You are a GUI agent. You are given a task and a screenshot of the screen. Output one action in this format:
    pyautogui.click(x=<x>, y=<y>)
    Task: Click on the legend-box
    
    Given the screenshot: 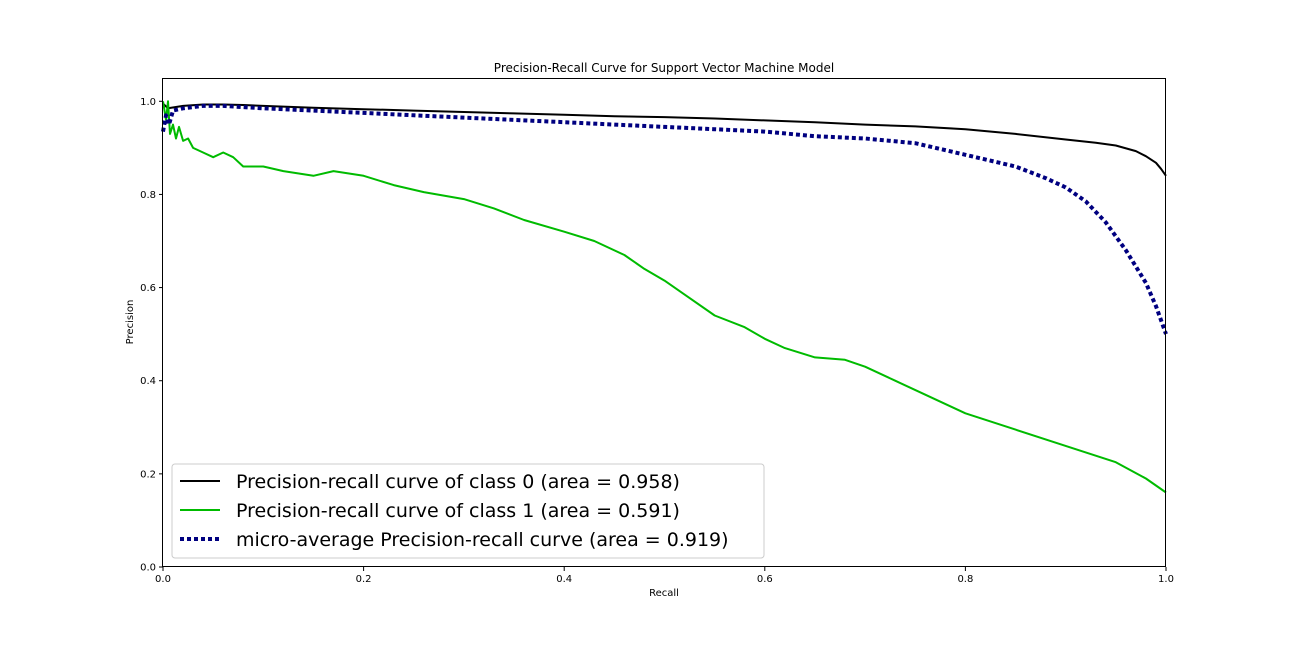 What is the action you would take?
    pyautogui.click(x=468, y=511)
    